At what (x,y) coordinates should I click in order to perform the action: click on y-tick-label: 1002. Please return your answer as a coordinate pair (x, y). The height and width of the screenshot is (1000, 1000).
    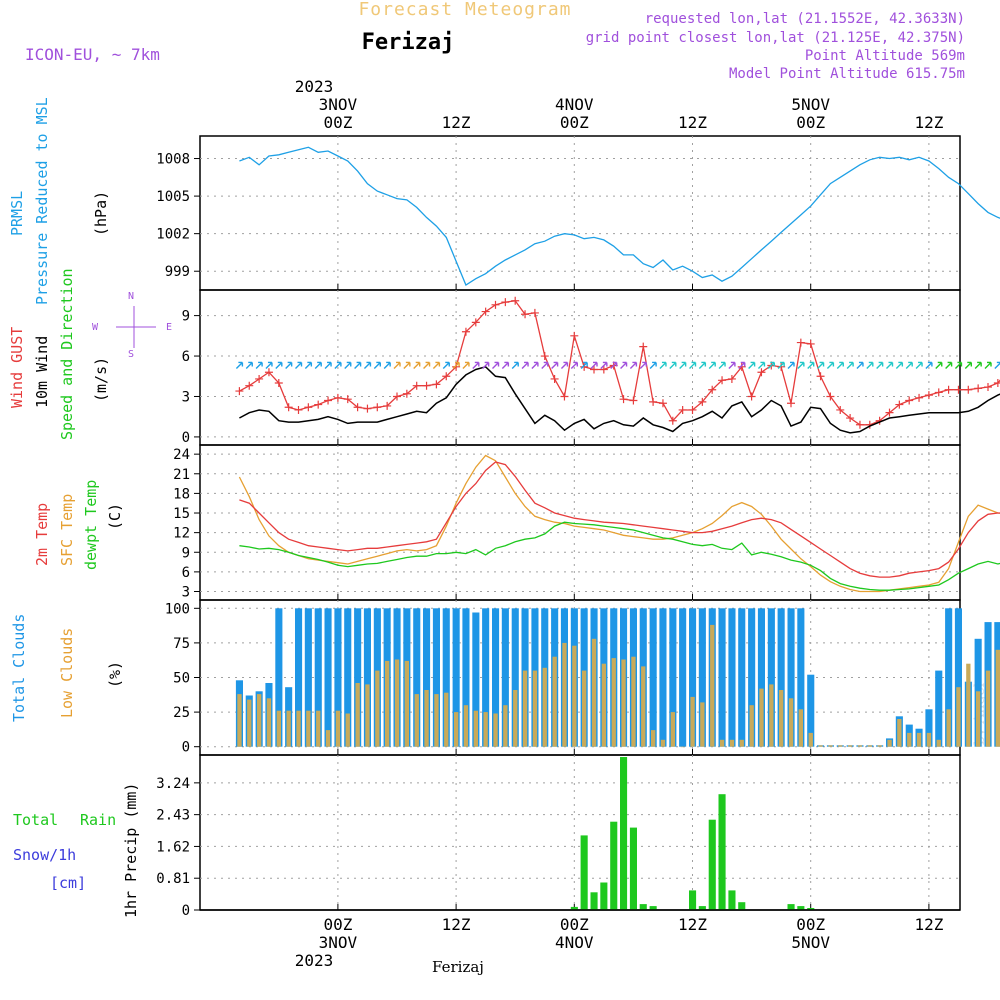
    Looking at the image, I should click on (173, 235).